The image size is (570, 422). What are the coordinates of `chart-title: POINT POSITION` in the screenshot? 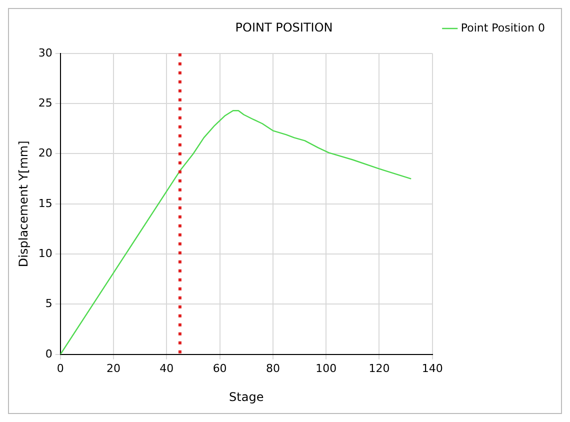 It's located at (284, 27).